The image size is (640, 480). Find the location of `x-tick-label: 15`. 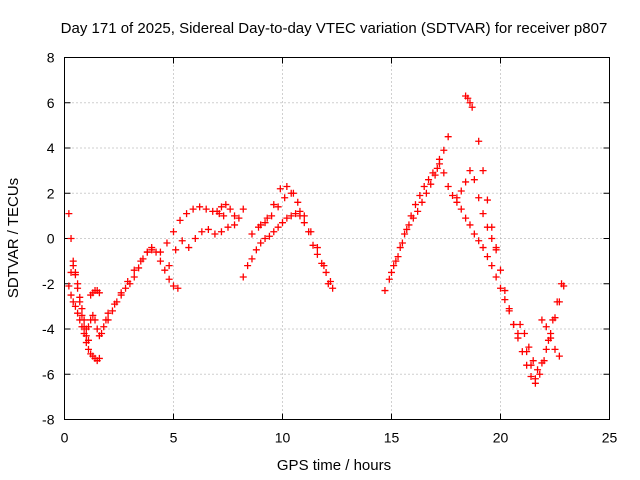

x-tick-label: 15 is located at coordinates (392, 438).